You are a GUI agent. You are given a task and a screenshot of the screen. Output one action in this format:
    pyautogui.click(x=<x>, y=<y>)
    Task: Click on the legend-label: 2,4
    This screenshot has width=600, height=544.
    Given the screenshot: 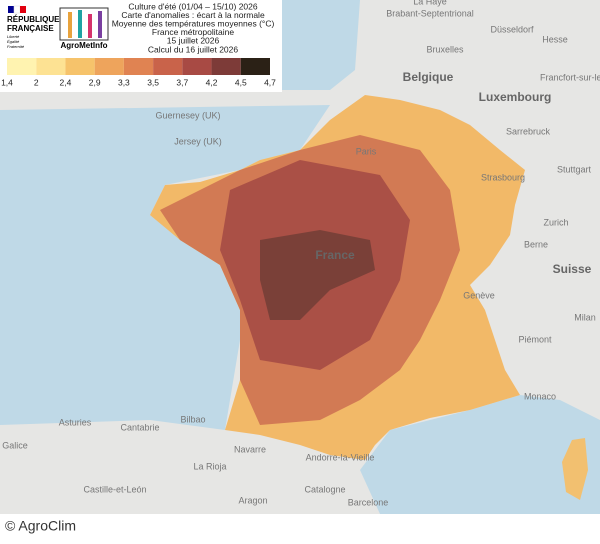 What is the action you would take?
    pyautogui.click(x=66, y=82)
    